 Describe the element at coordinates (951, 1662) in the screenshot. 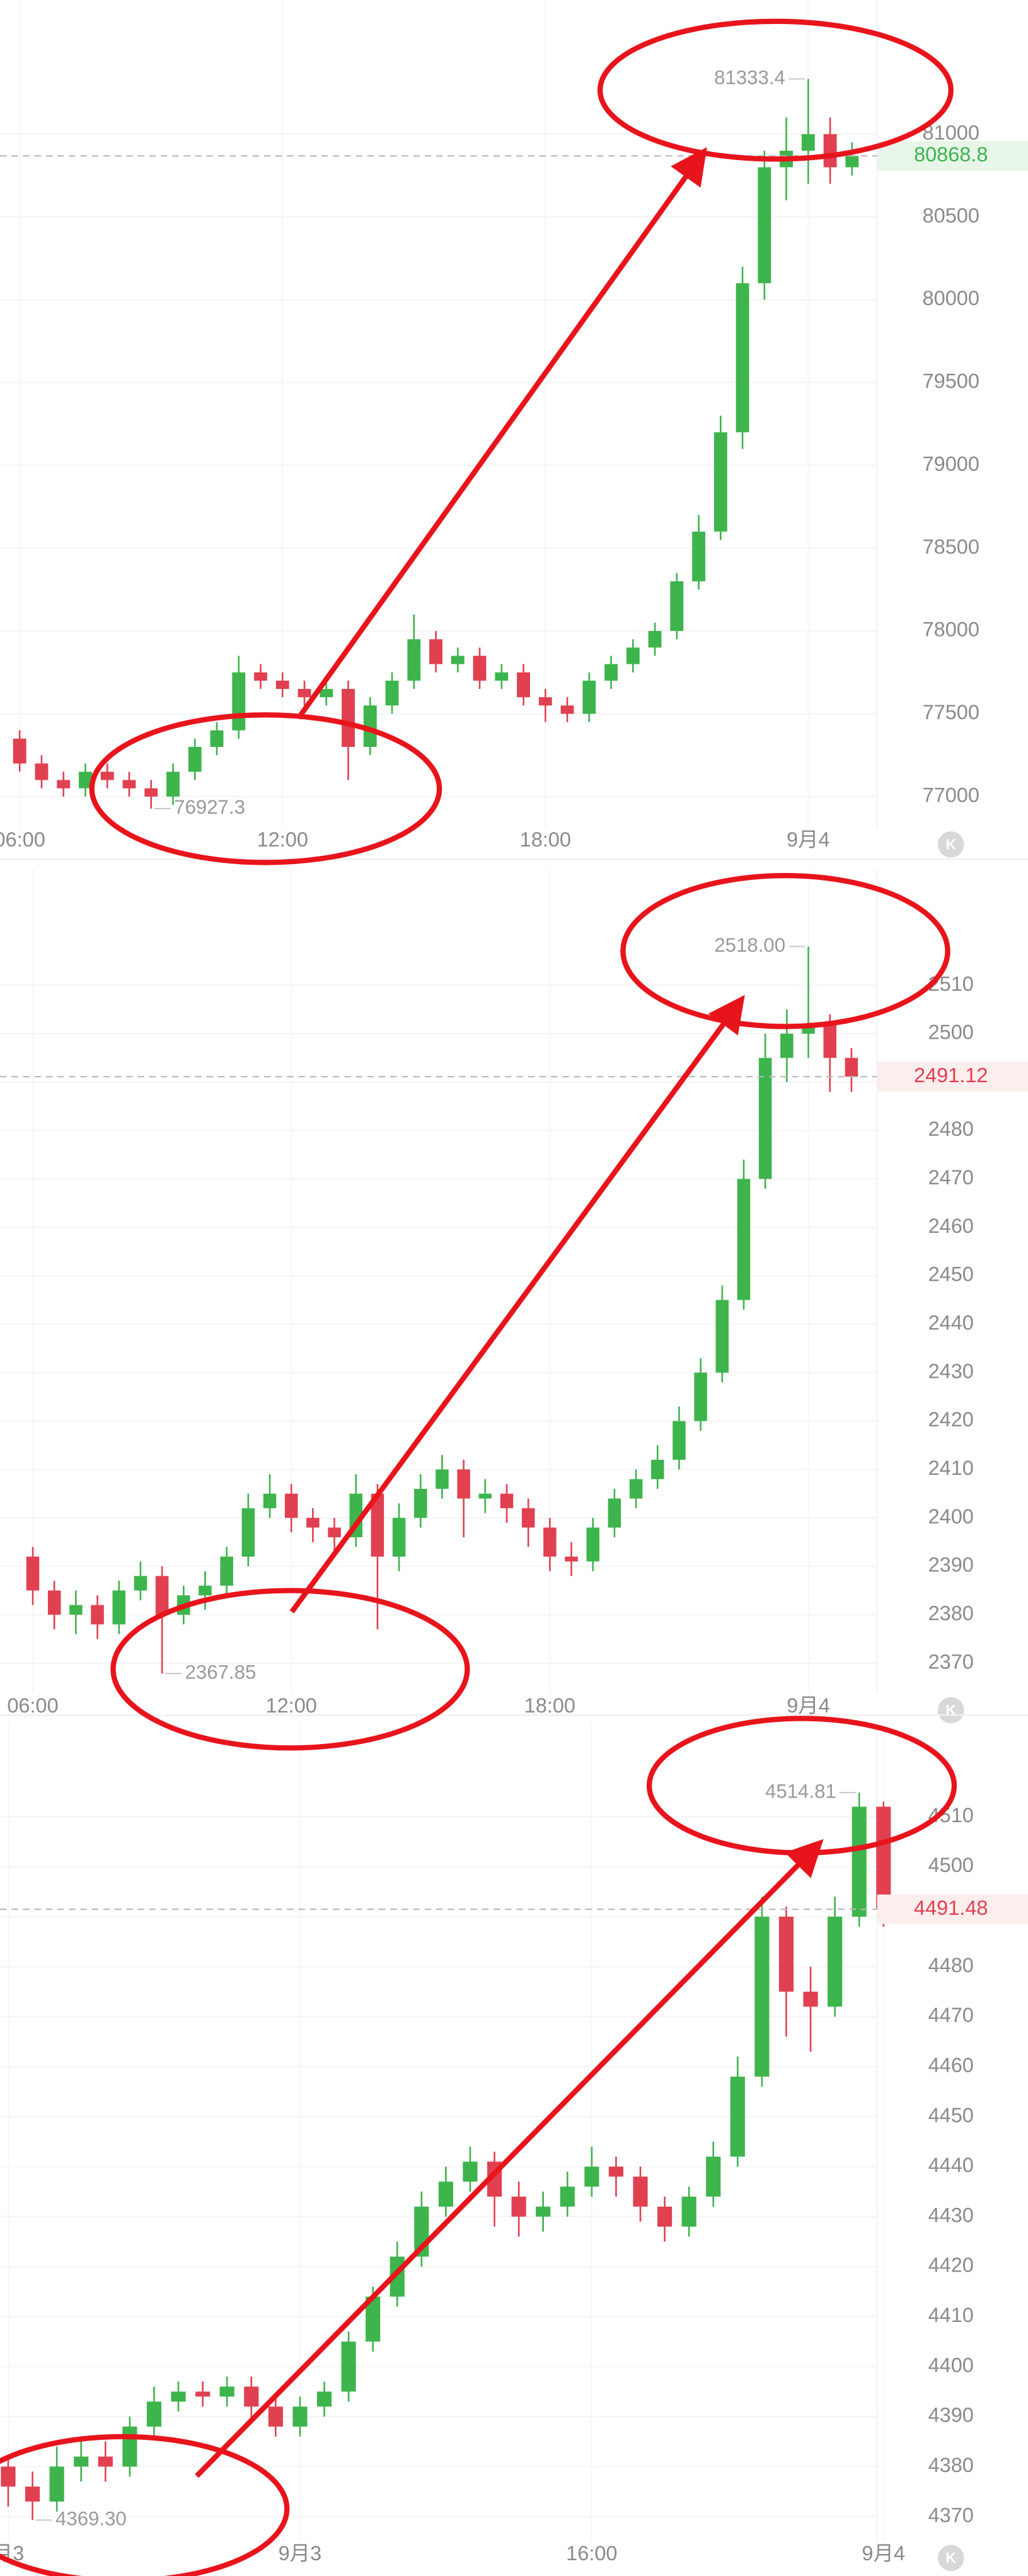

I see `y-tick-label: 2370` at that location.